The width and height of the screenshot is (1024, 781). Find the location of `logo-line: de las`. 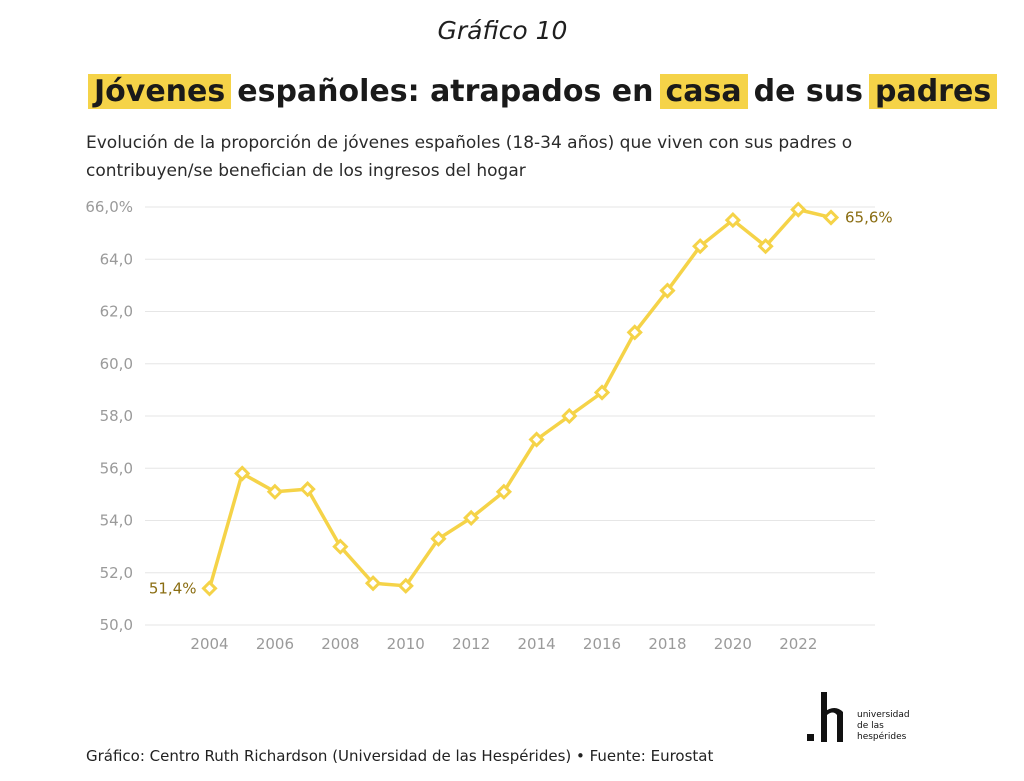

logo-line: de las is located at coordinates (870, 726).